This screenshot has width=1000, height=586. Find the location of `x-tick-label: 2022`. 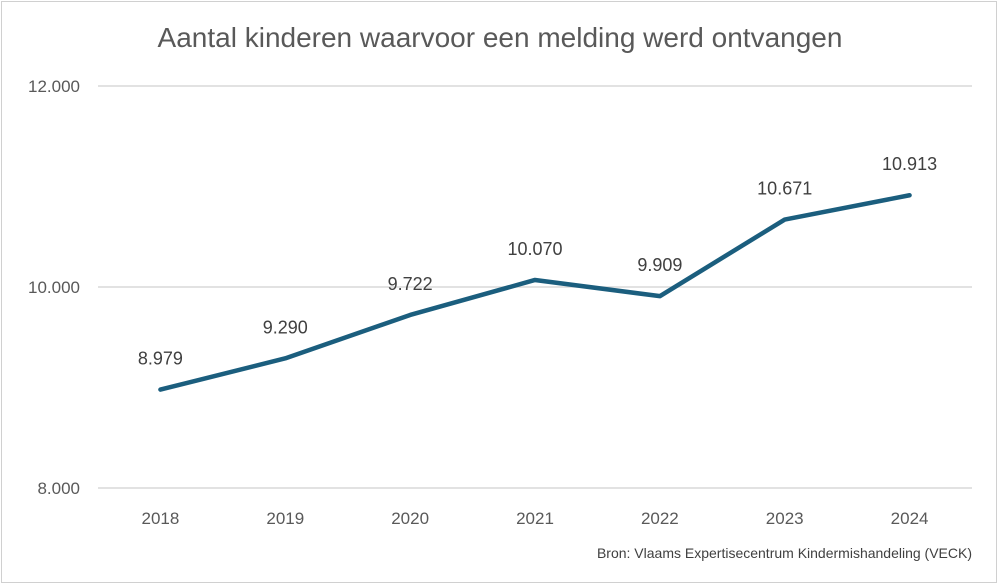

x-tick-label: 2022 is located at coordinates (660, 518).